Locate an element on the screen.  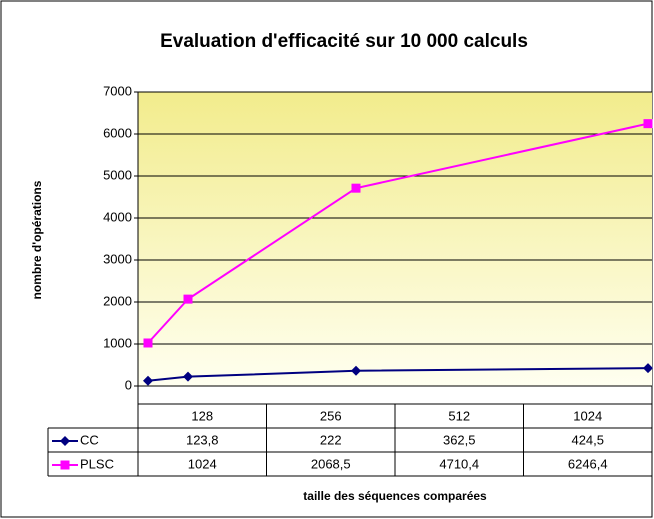
y-tick-label: 4000 is located at coordinates (117, 216).